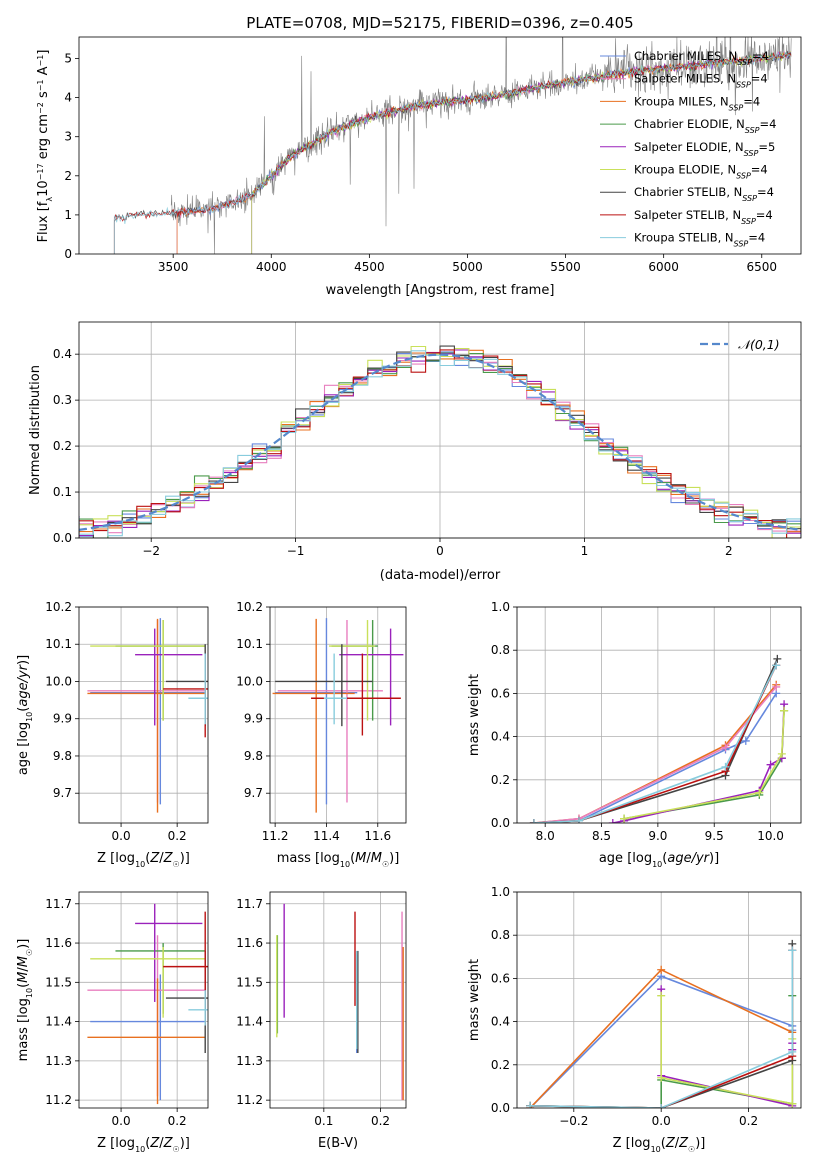 This screenshot has height=1170, width=819. I want to click on y-tick-label: 3, so click(68, 137).